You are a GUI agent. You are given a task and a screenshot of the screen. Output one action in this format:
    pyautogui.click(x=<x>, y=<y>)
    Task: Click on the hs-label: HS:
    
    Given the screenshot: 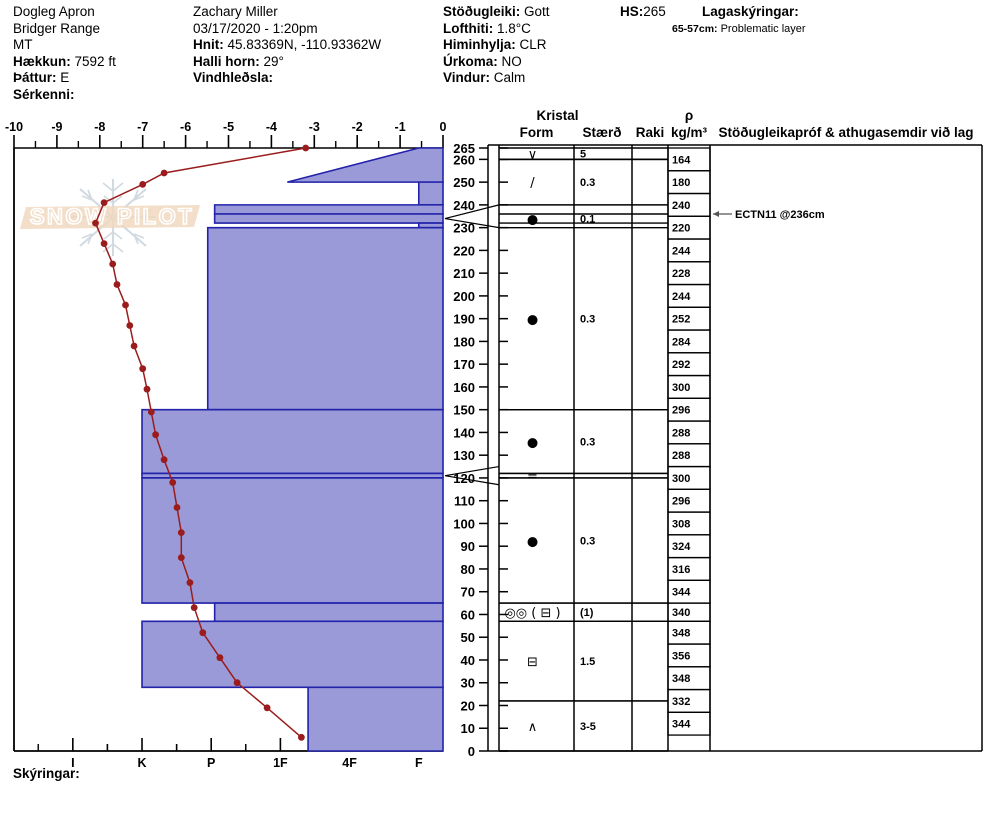 What is the action you would take?
    pyautogui.click(x=632, y=11)
    